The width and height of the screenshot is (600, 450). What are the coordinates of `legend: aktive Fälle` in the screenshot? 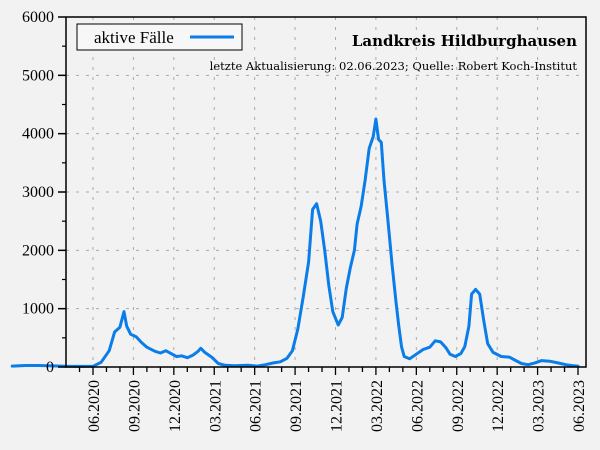 It's located at (159, 37).